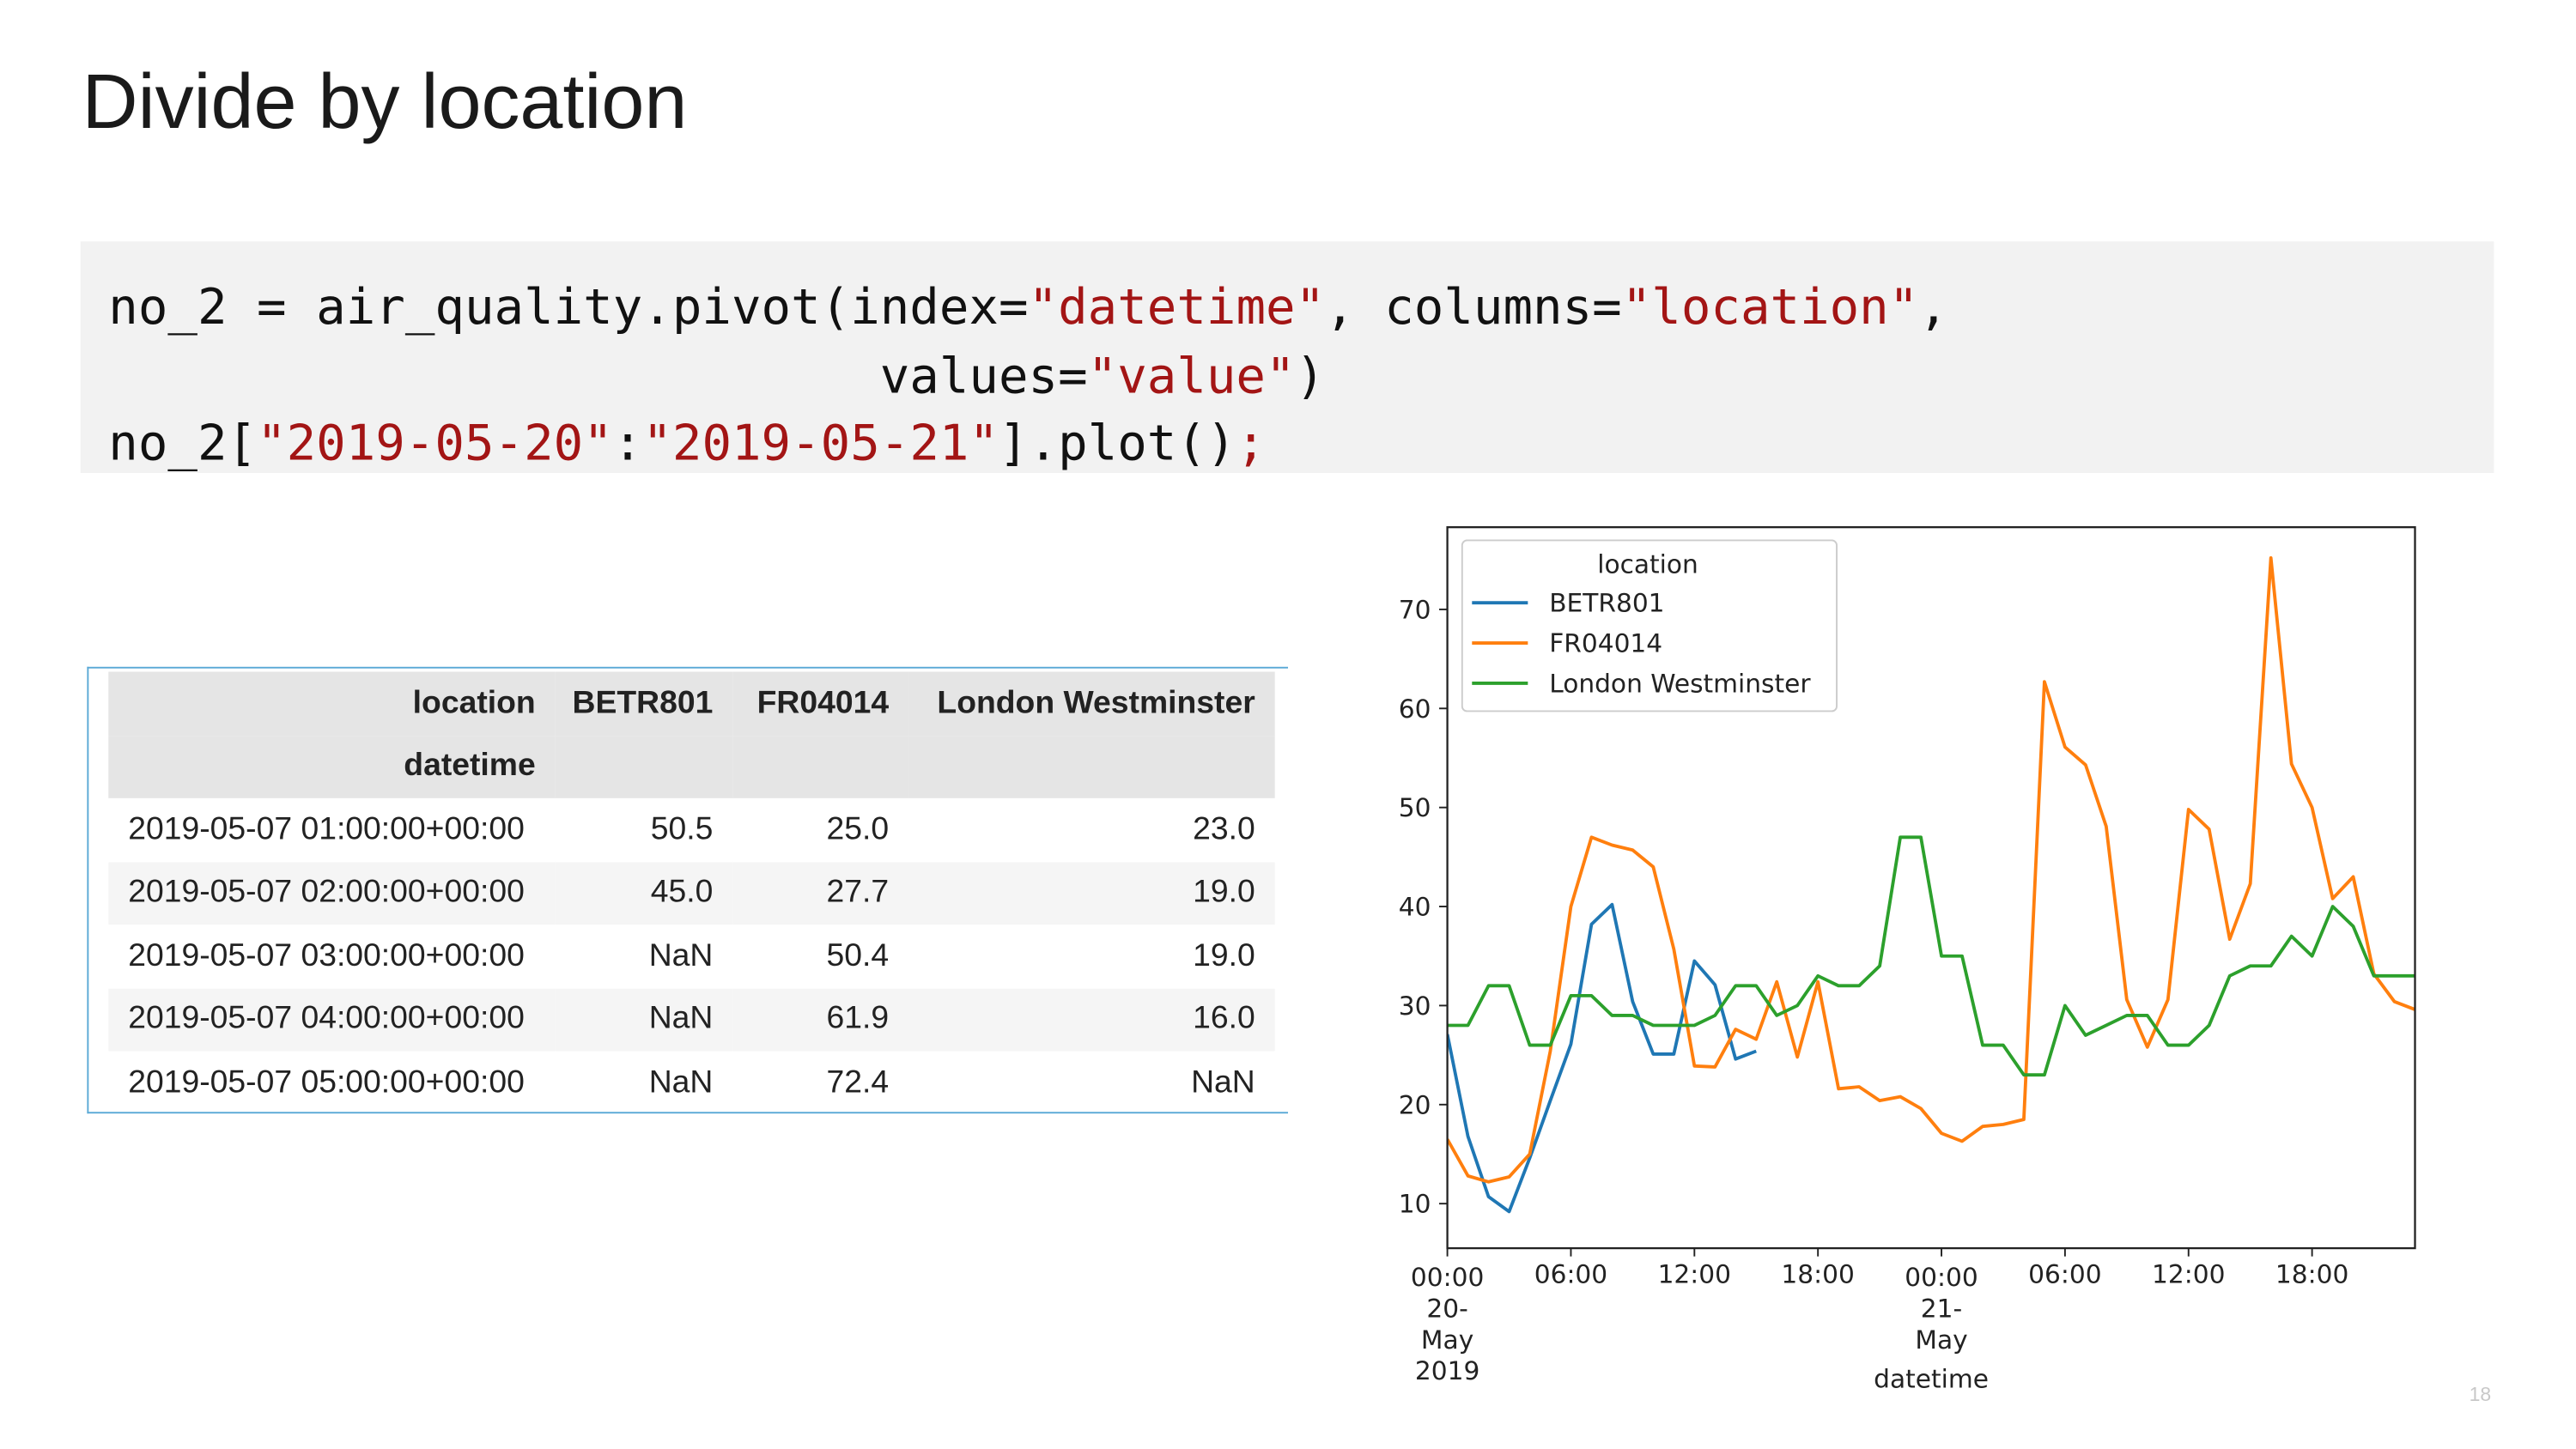 The height and width of the screenshot is (1449, 2576). Describe the element at coordinates (326, 828) in the screenshot. I see `table-cell: 2019-05-07 01:00:00+00:00` at that location.